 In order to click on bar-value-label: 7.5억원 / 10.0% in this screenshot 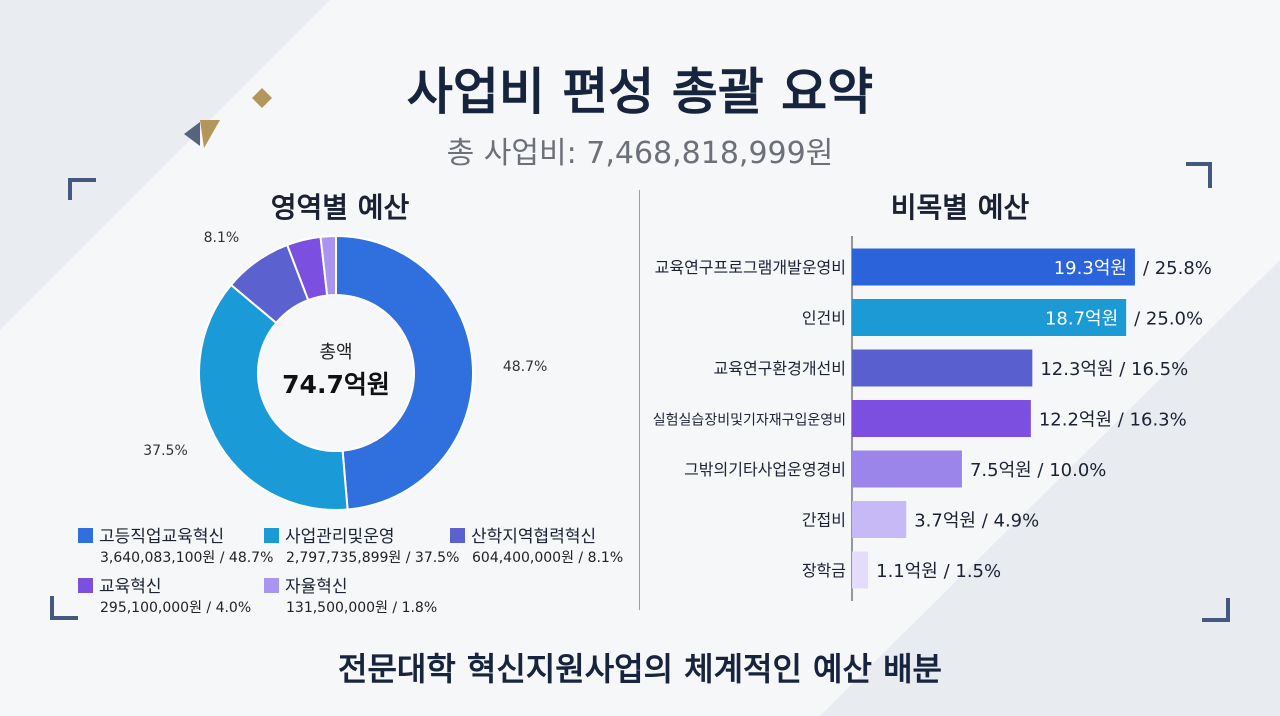, I will do `click(1038, 470)`.